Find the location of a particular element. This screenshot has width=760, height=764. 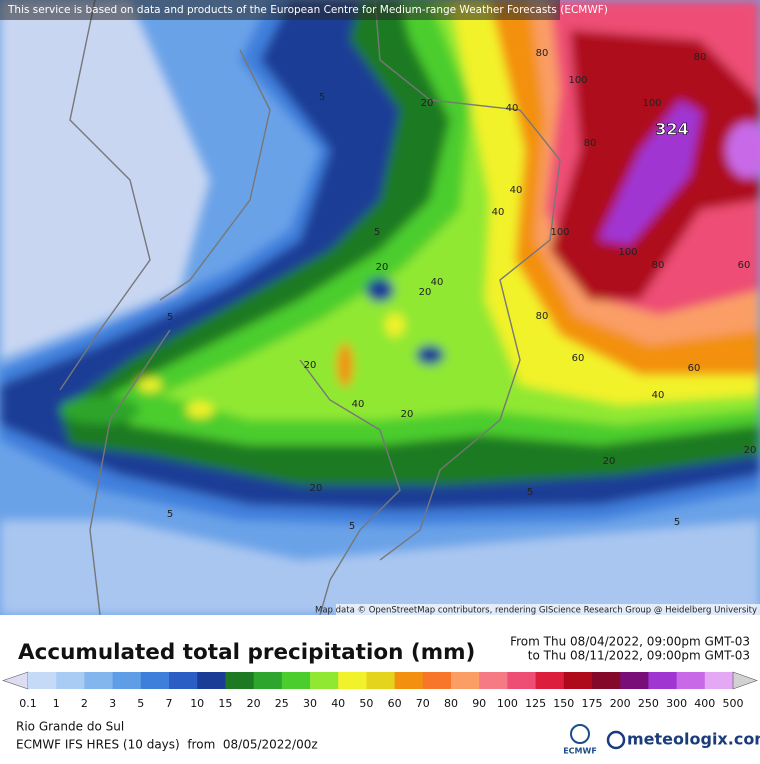

colorbar-label: 50 is located at coordinates (366, 703).